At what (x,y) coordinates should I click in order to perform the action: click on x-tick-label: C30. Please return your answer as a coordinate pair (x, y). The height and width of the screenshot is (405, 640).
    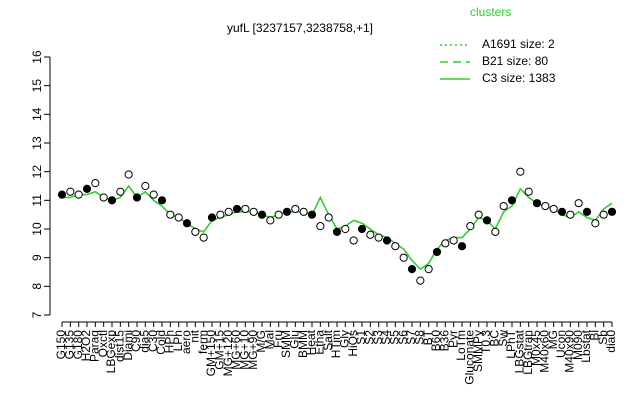
    Looking at the image, I should click on (153, 341).